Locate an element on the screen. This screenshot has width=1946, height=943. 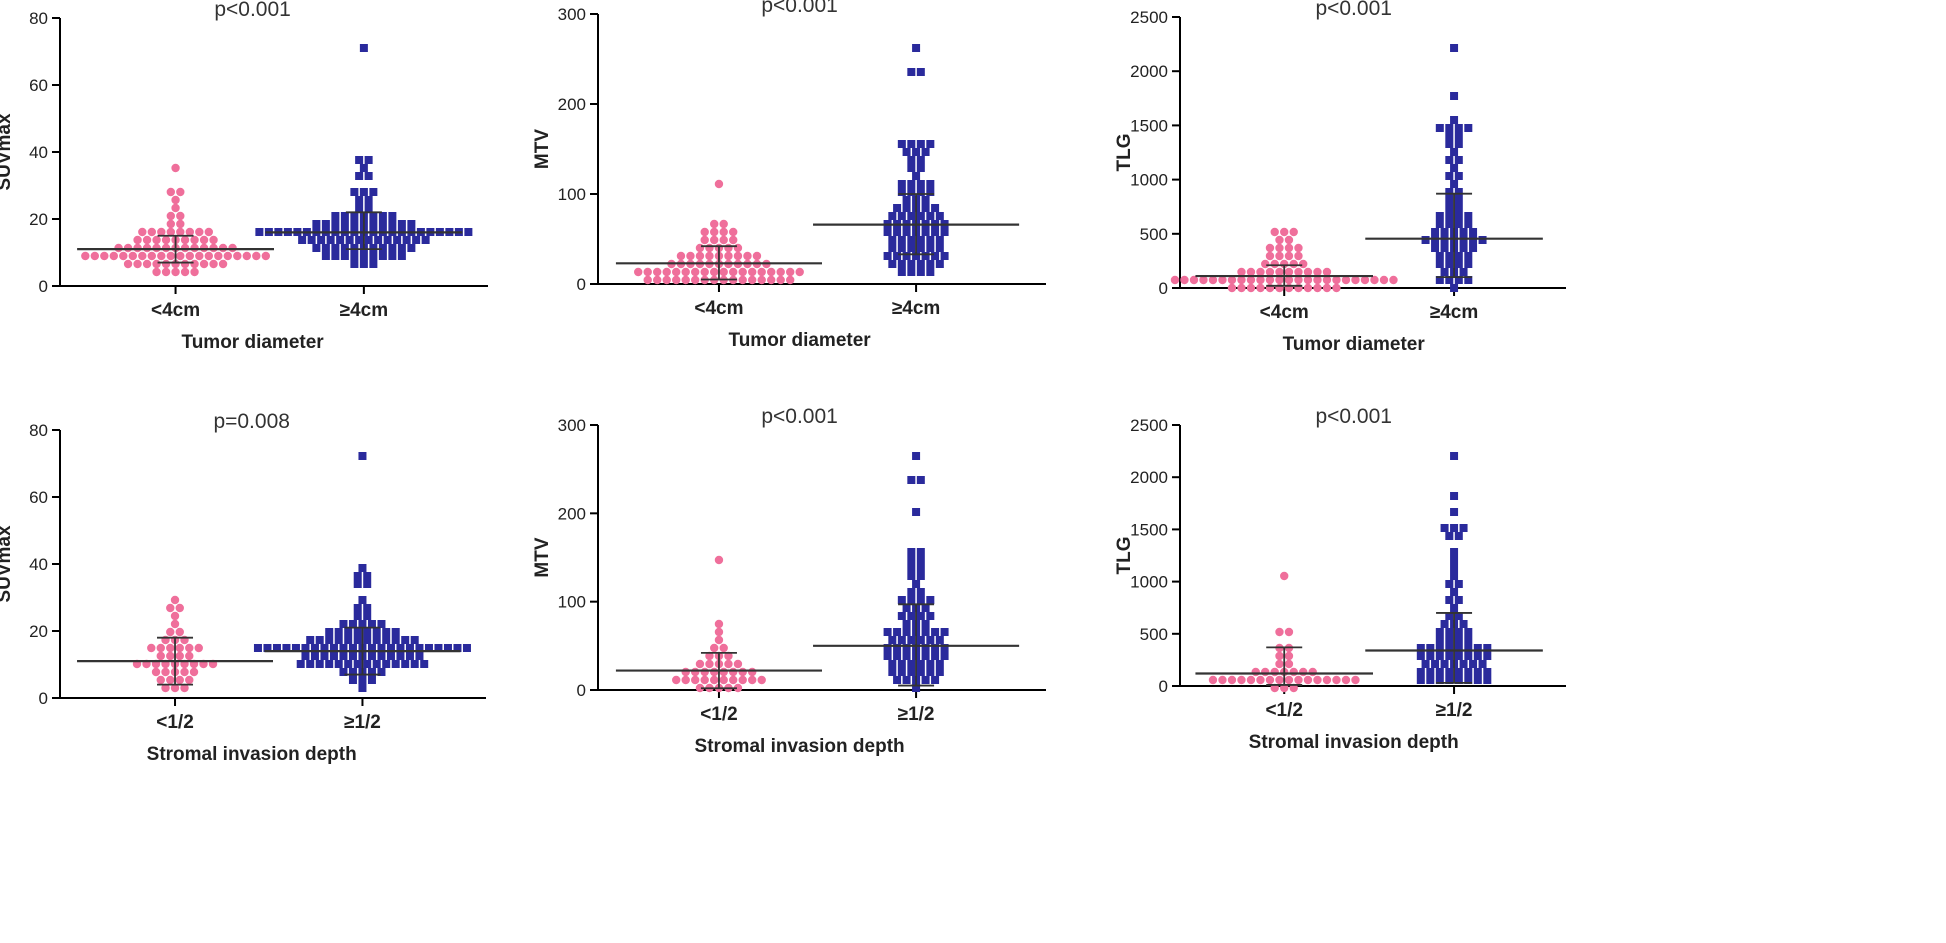
series-group2 is located at coordinates (916, 572).